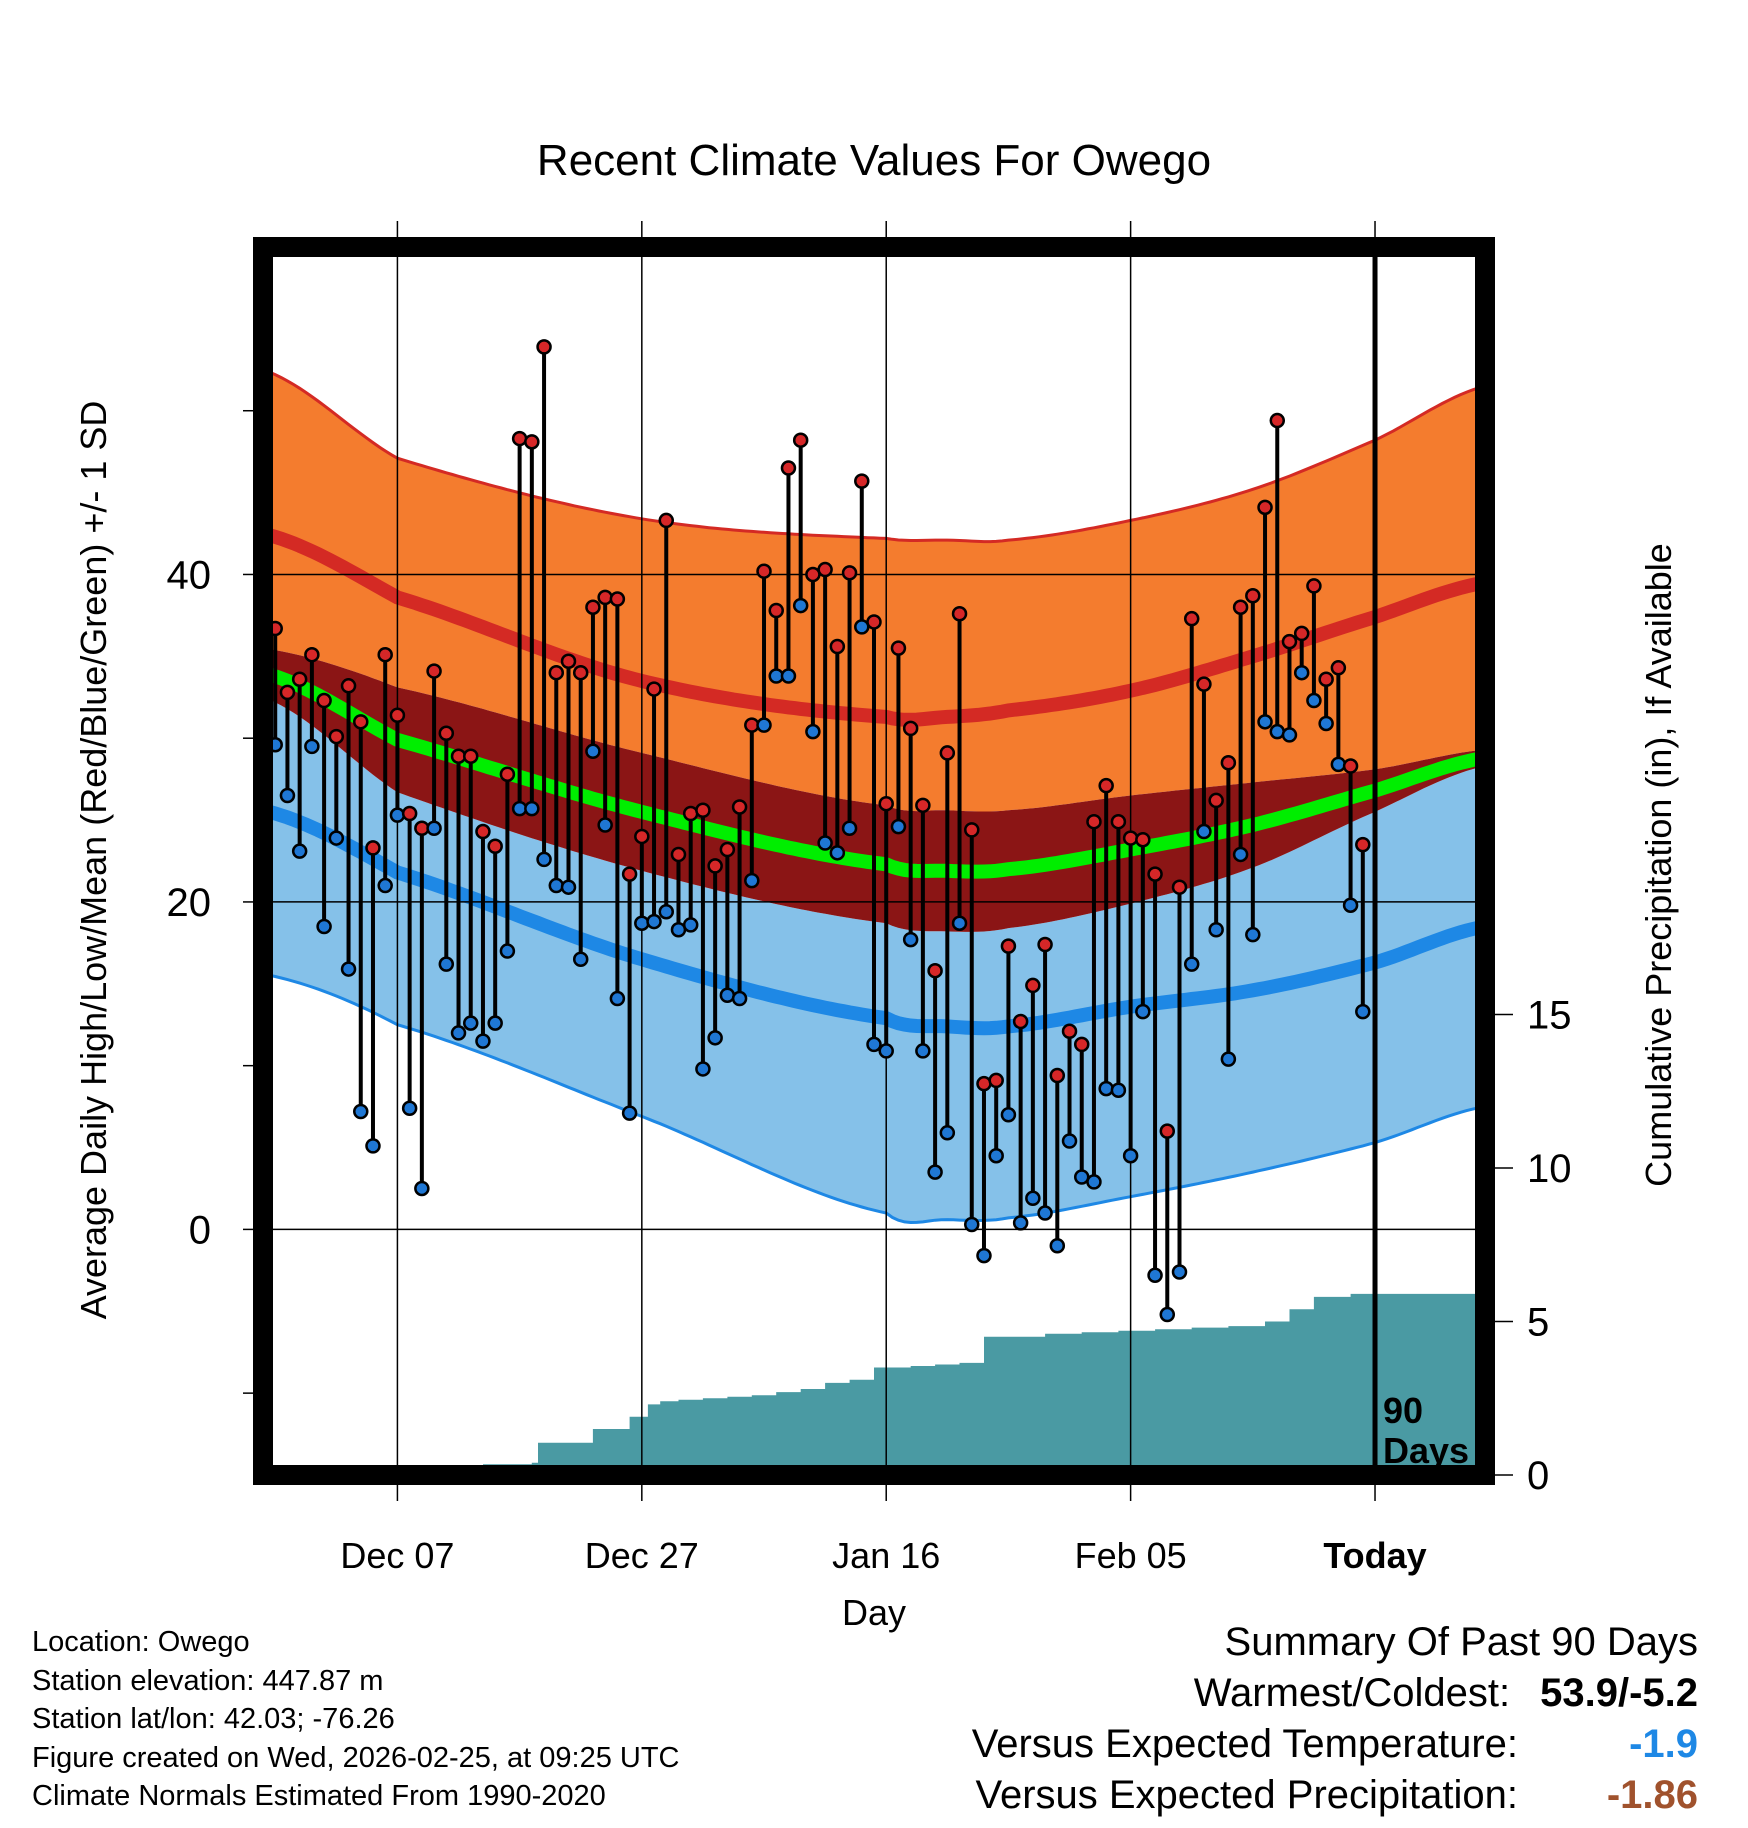  I want to click on temp-value: -1.9, so click(1663, 1744).